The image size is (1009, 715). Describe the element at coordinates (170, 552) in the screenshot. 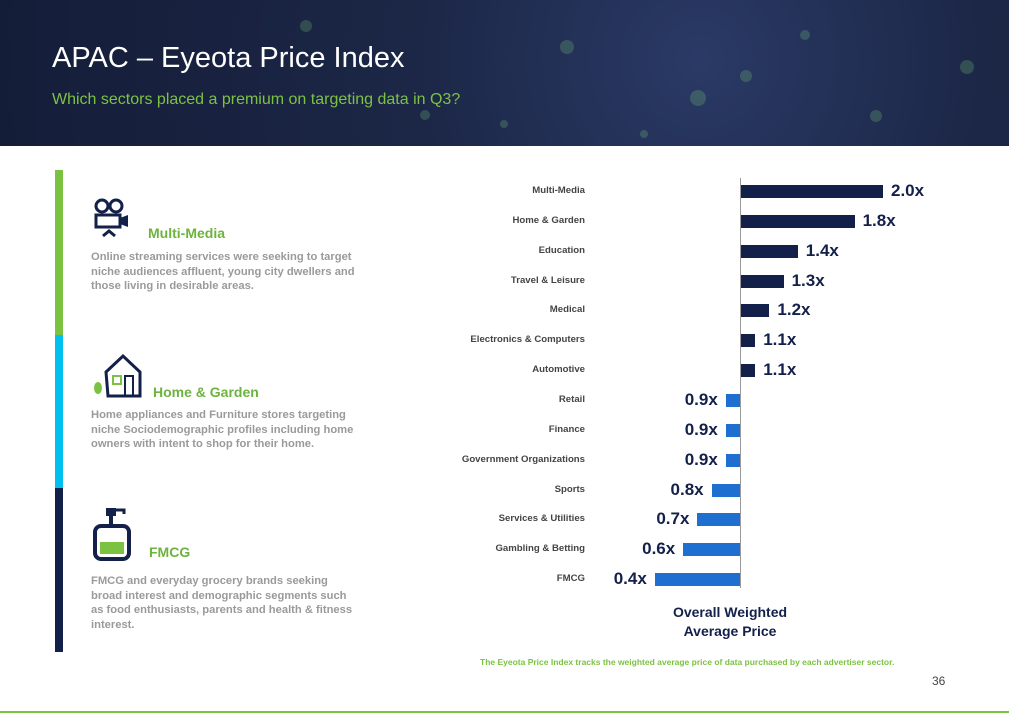

I see `section-title-fmcg: FMCG` at that location.